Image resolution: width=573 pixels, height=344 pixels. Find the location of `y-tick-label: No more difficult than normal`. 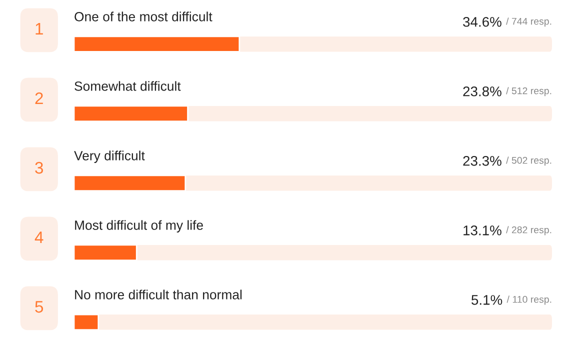

y-tick-label: No more difficult than normal is located at coordinates (158, 295).